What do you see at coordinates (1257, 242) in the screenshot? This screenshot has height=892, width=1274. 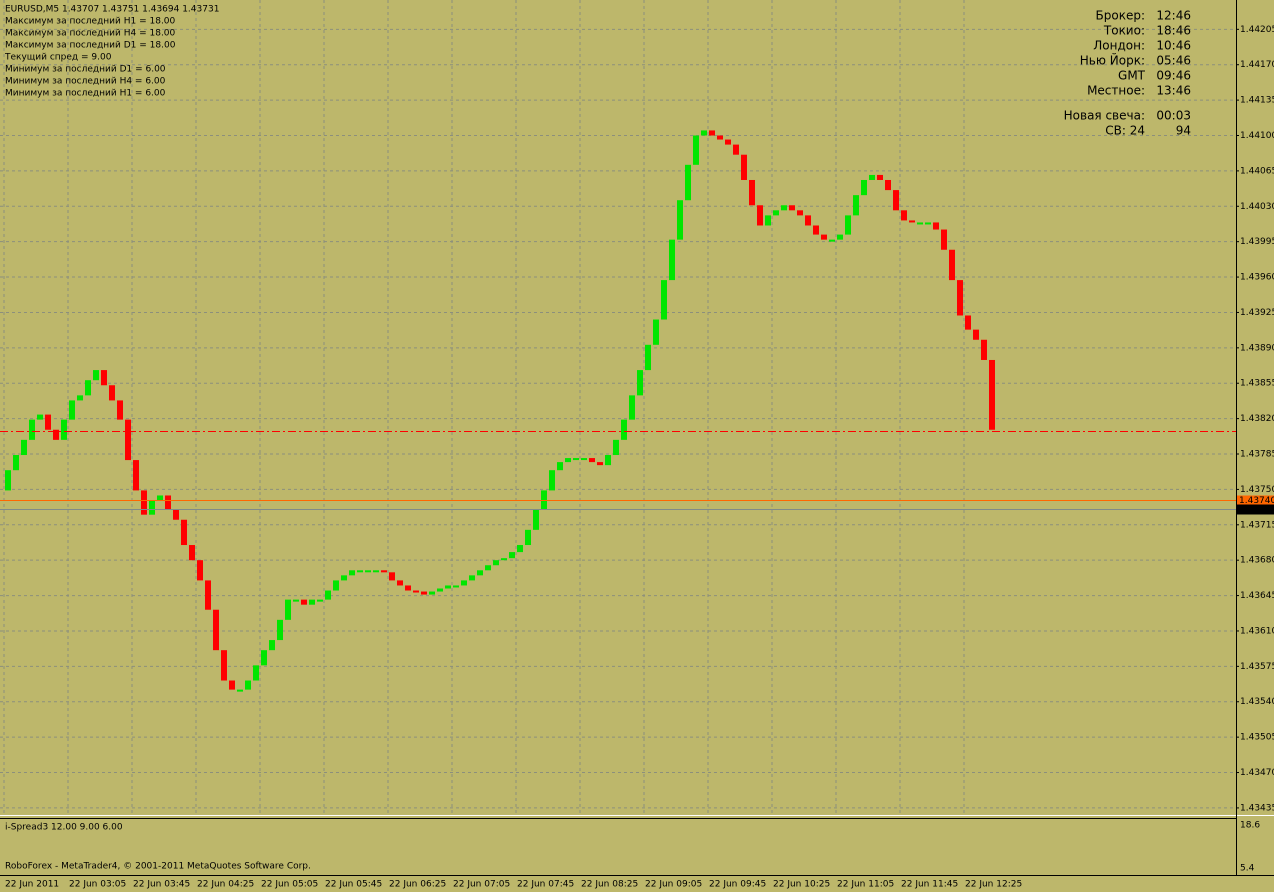 I see `y-tick-label: 1.43995` at bounding box center [1257, 242].